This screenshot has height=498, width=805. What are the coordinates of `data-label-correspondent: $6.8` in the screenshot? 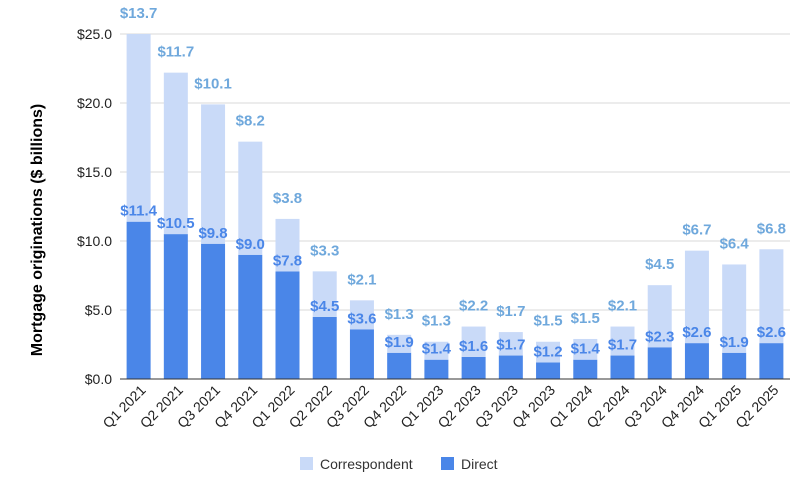 It's located at (771, 228).